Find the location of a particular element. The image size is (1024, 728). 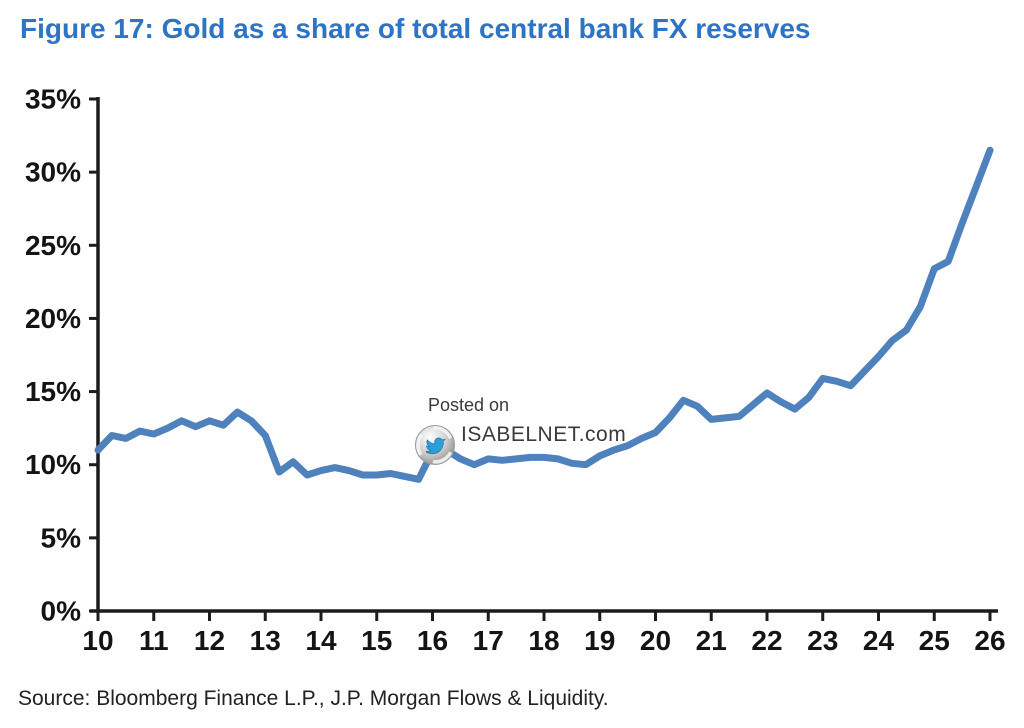

x-tick-label: 19 is located at coordinates (599, 640).